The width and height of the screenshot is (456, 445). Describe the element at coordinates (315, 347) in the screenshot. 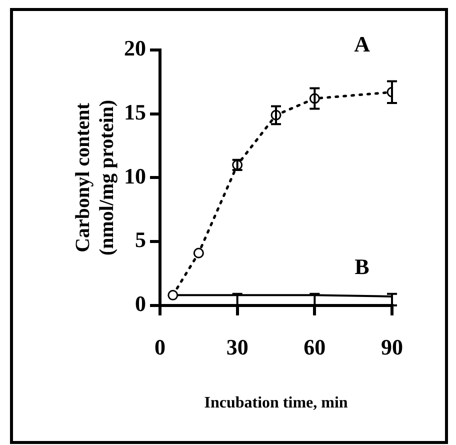

I see `x-tick-label: 60` at that location.